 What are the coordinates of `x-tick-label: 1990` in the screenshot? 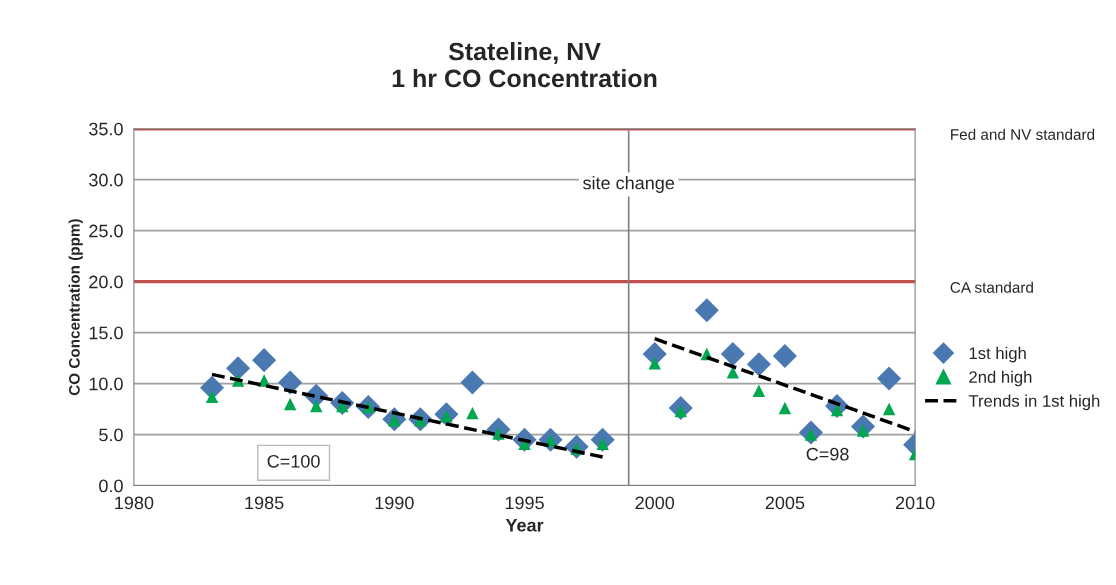 It's located at (394, 503).